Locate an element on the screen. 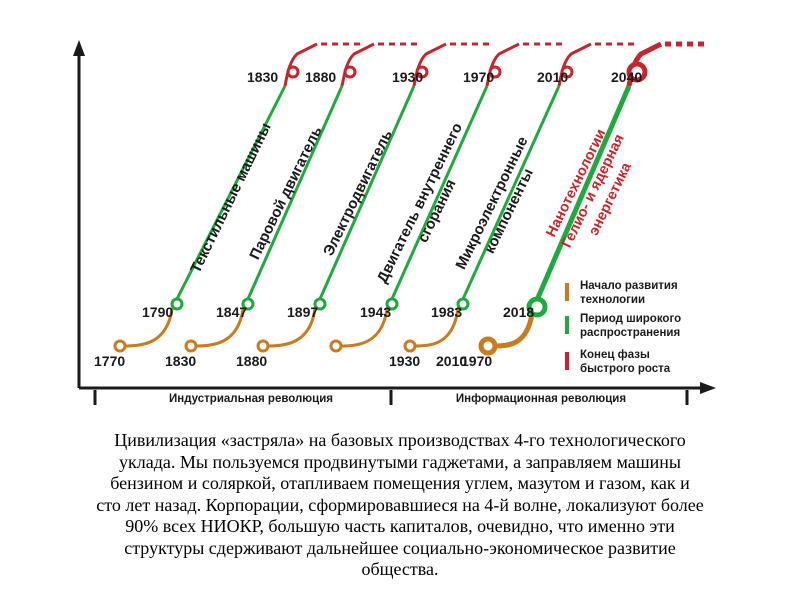 This screenshot has height=600, width=800. end-year-label: 1830 is located at coordinates (262, 77).